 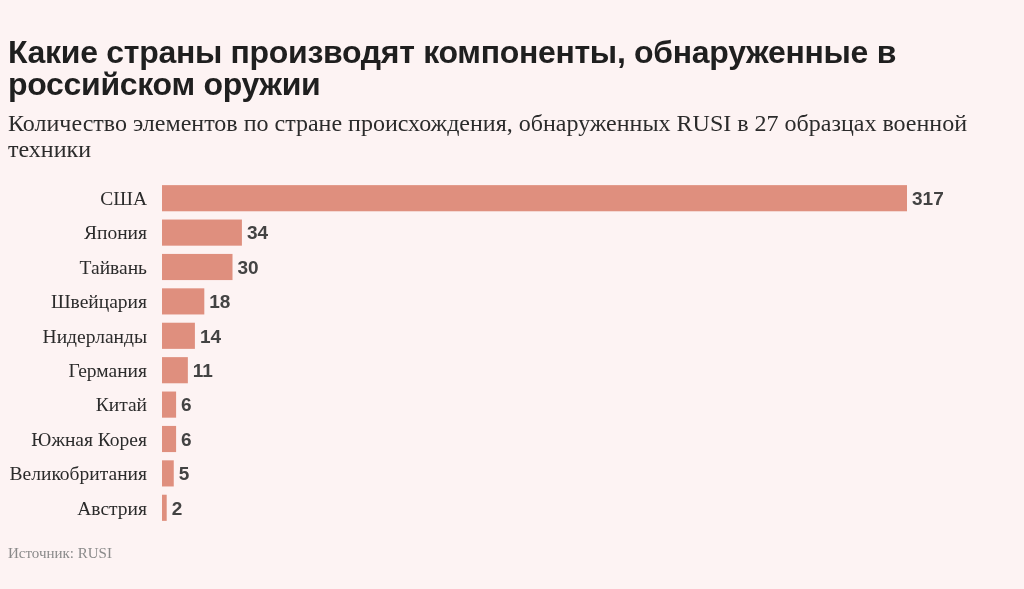 I want to click on chart-title: Какие страны производят компоненты, обнаруженные в российском оружии, so click(x=453, y=68).